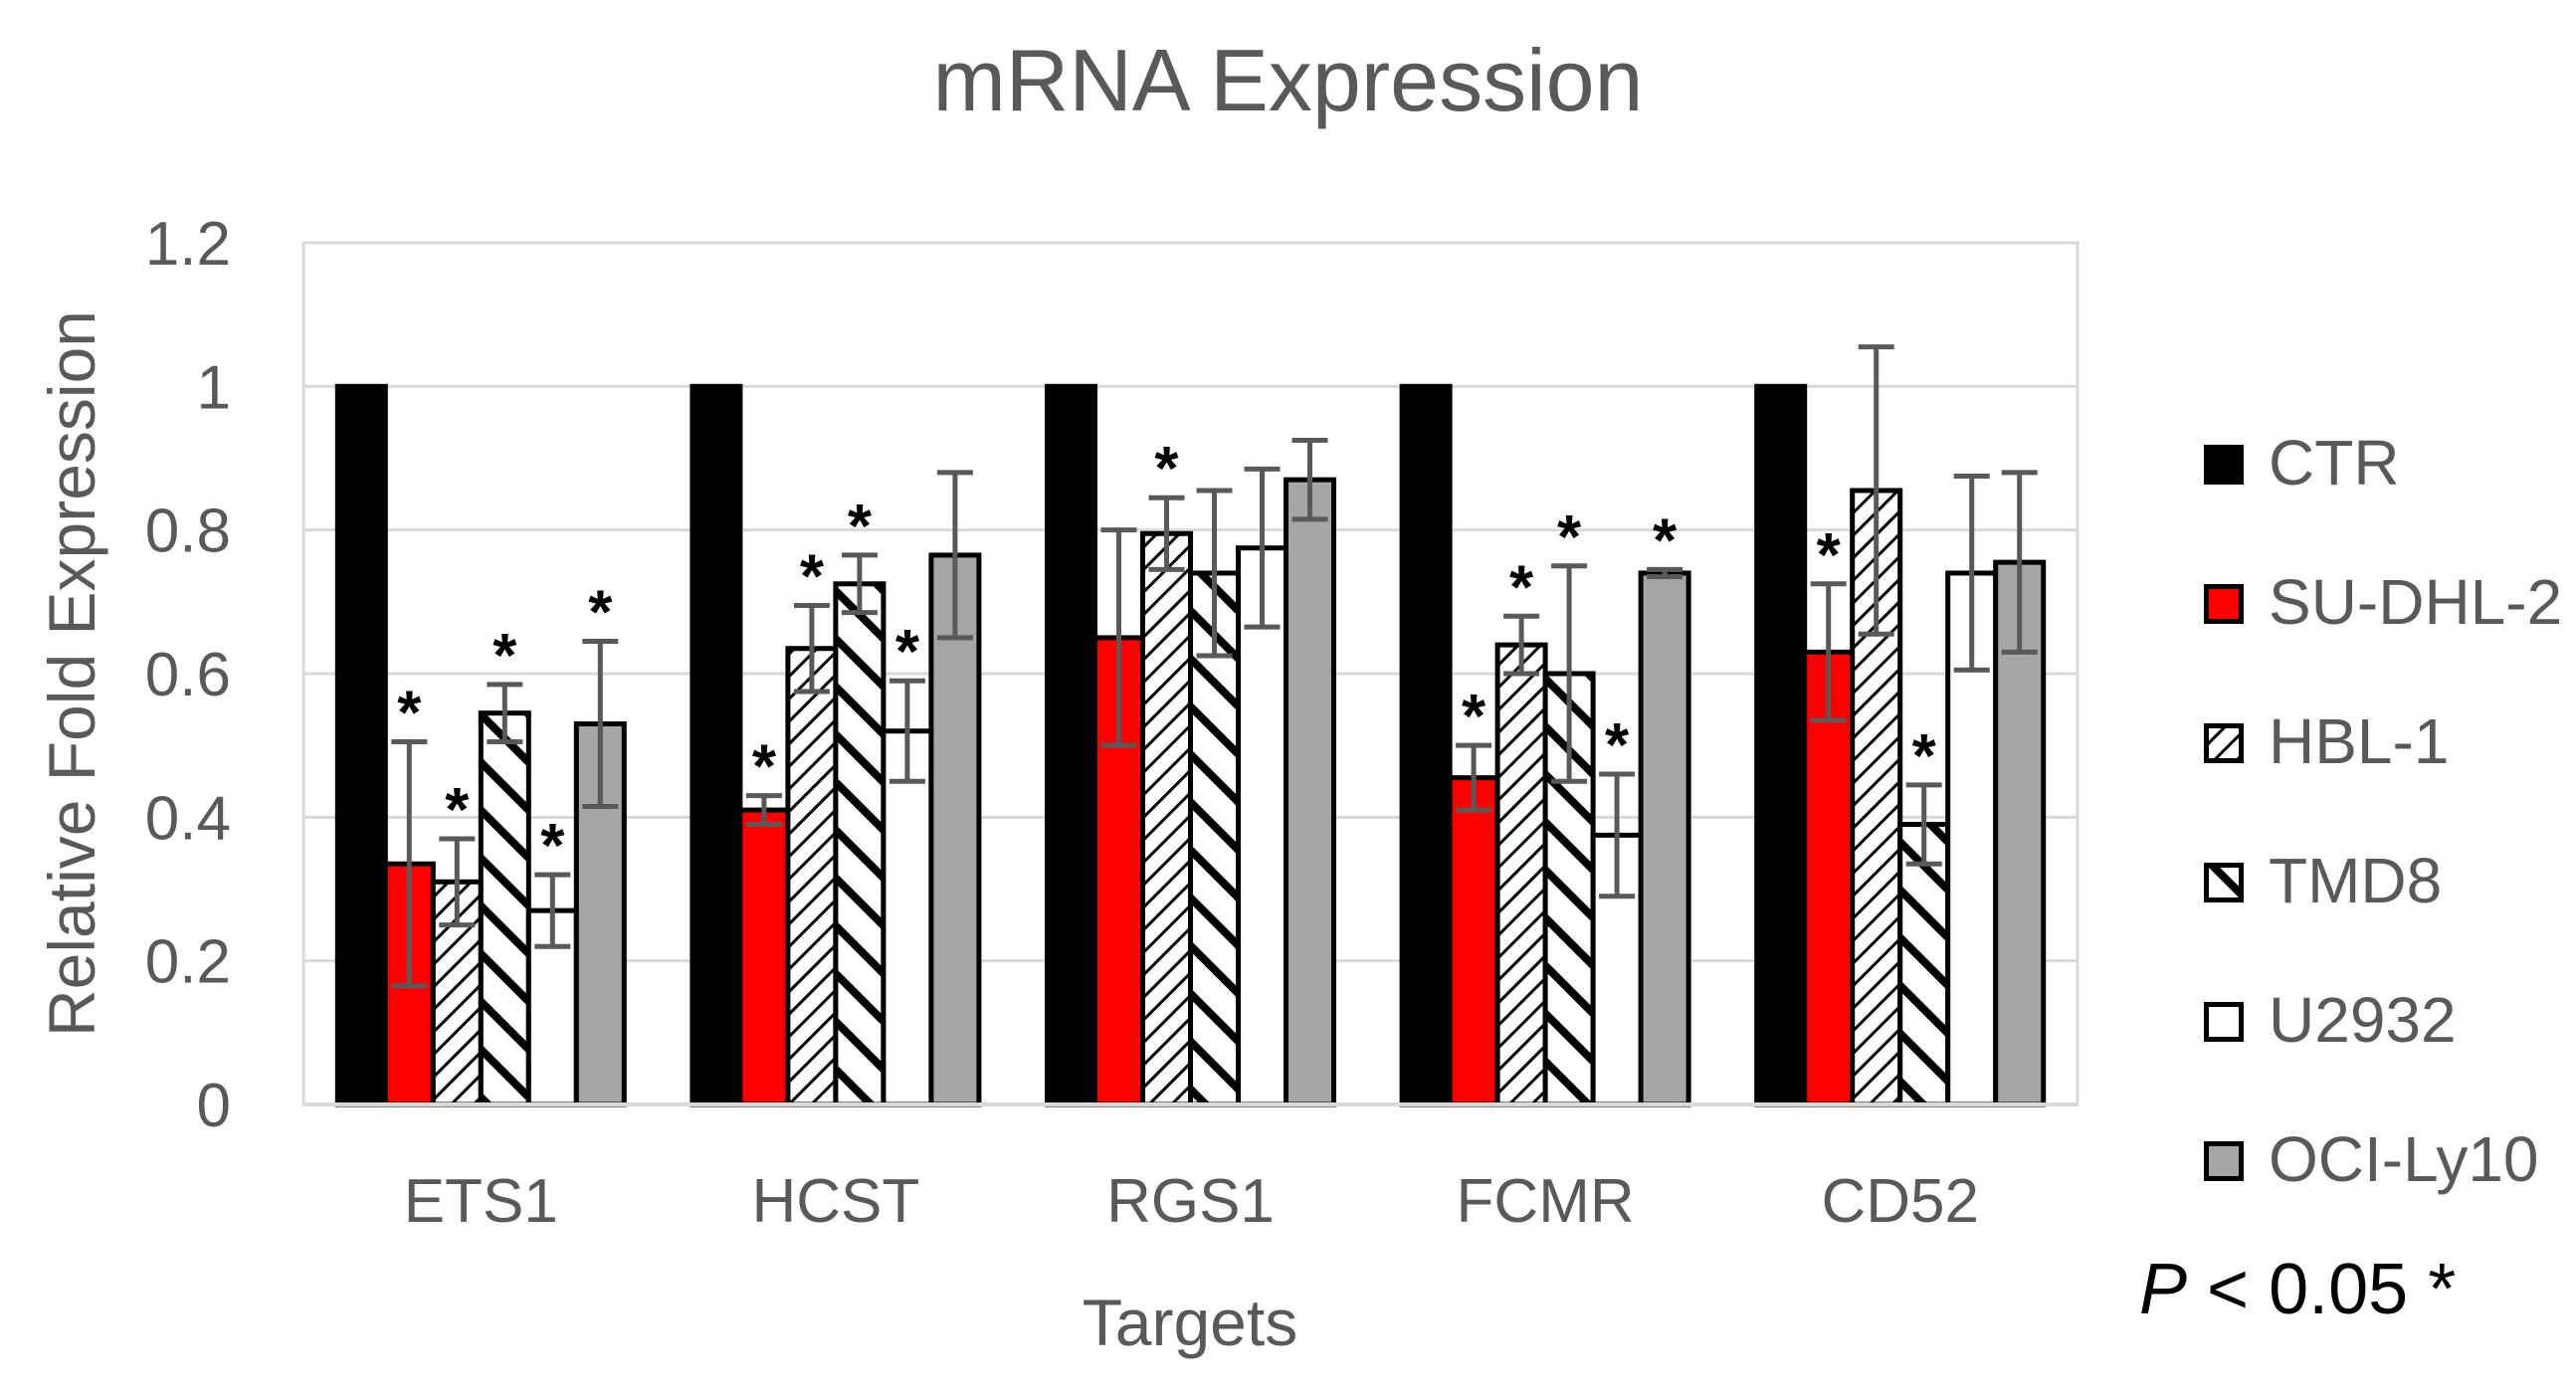  Describe the element at coordinates (1190, 1201) in the screenshot. I see `x-tick-label: RGS1` at that location.